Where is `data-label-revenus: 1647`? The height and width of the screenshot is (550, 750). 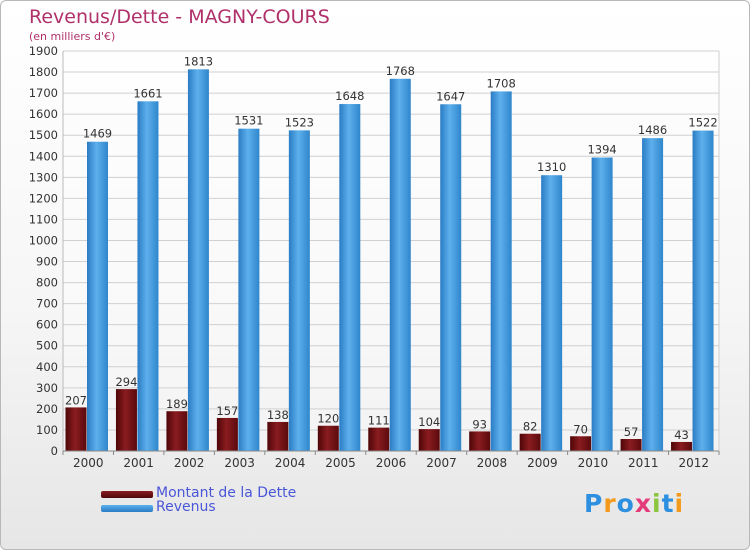
data-label-revenus: 1647 is located at coordinates (450, 96).